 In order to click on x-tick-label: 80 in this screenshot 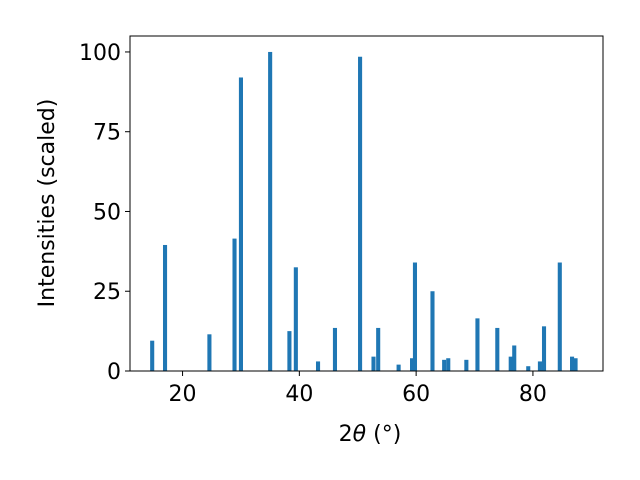, I will do `click(533, 394)`.